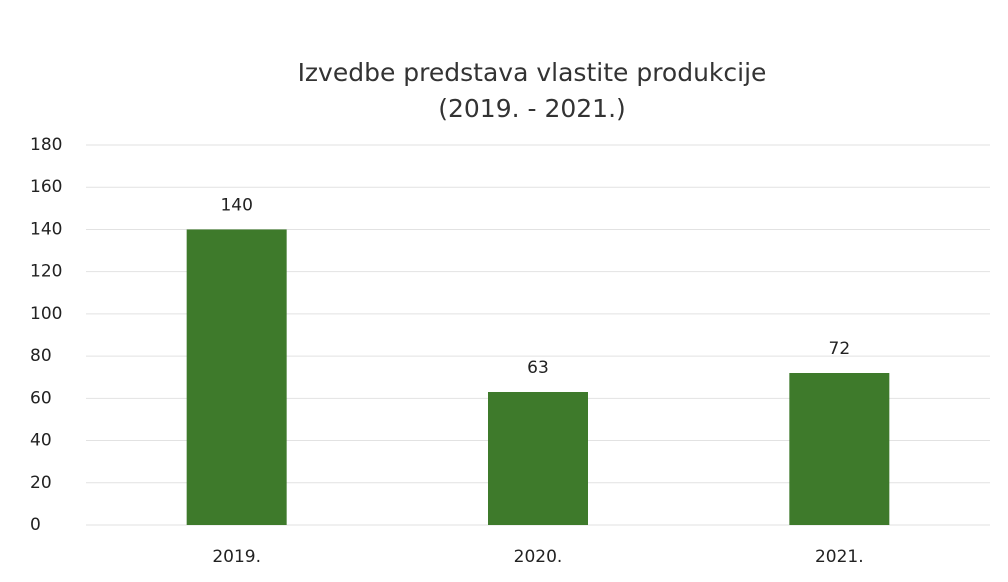 This screenshot has width=1008, height=582. Describe the element at coordinates (46, 229) in the screenshot. I see `y-tick-label: 140` at that location.